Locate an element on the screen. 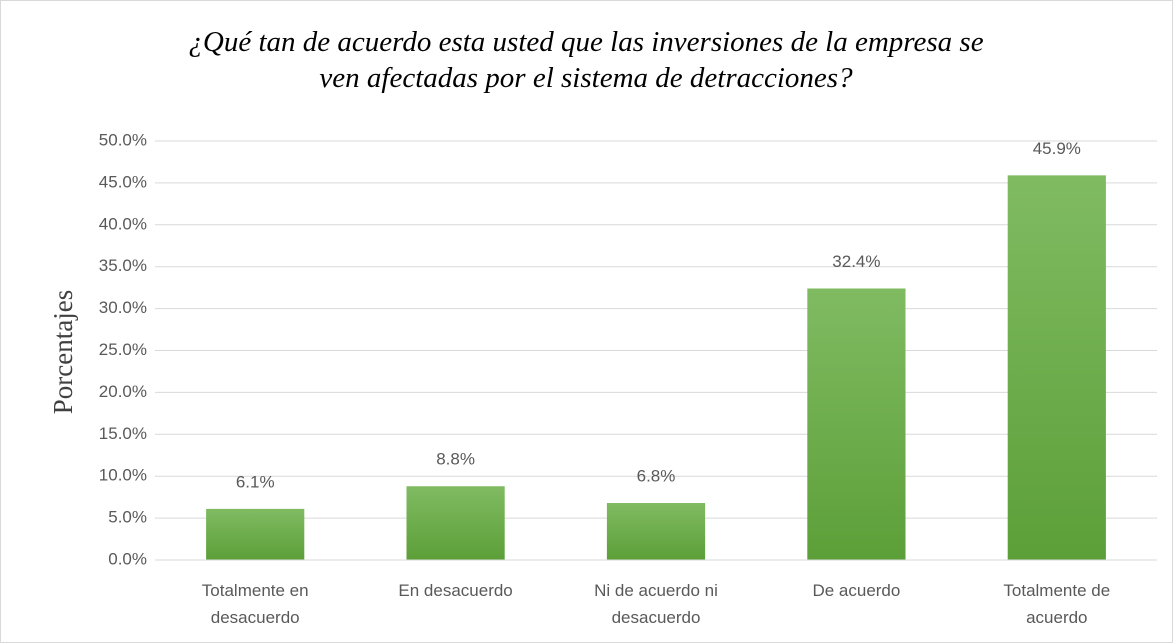 The image size is (1173, 643). data-label: 6.8% is located at coordinates (656, 476).